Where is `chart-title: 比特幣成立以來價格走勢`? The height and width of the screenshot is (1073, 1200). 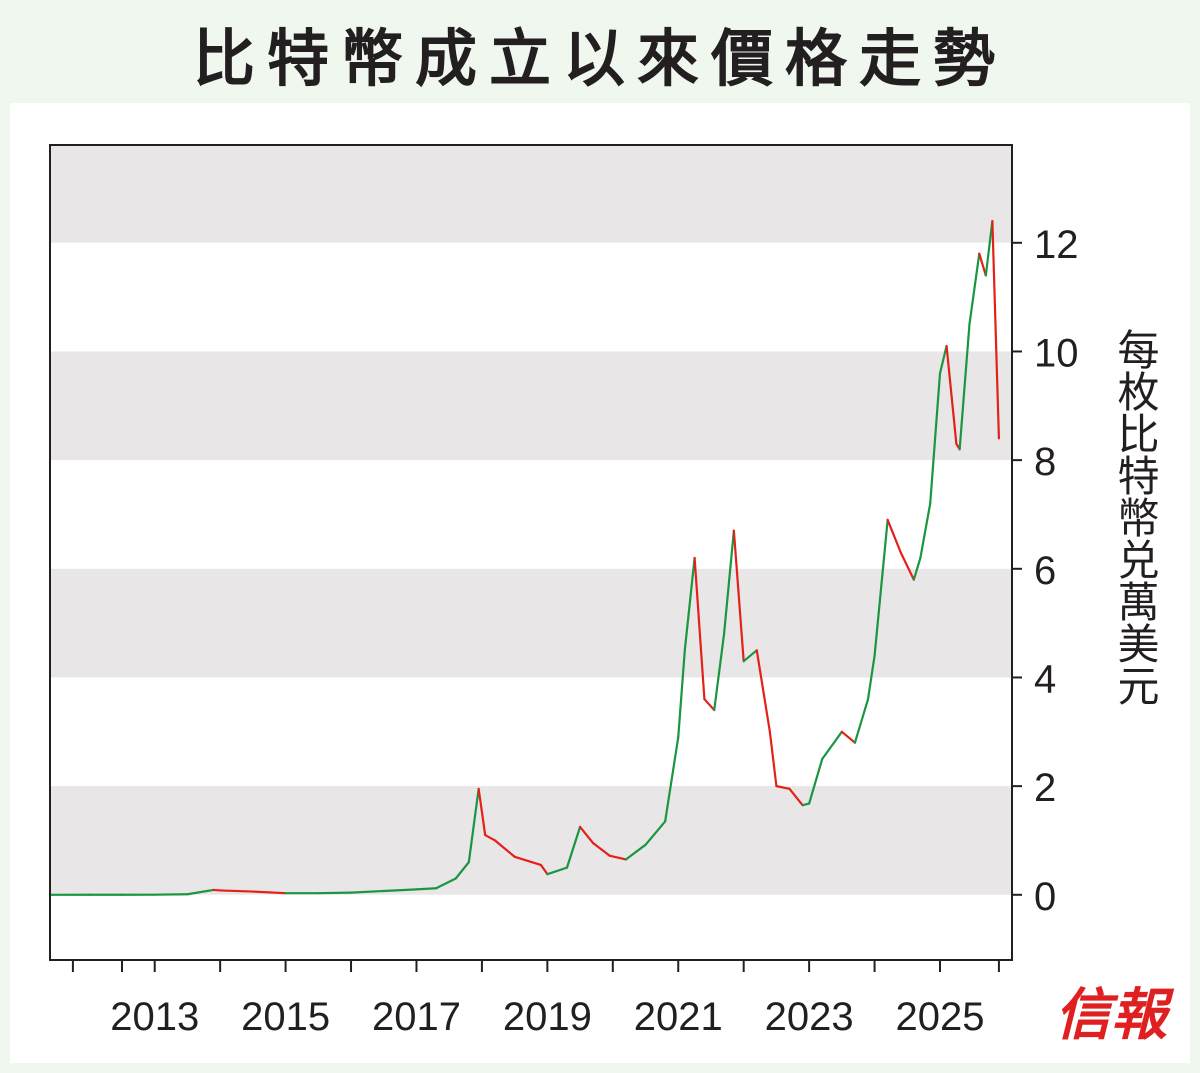
chart-title: 比特幣成立以來價格走勢 is located at coordinates (599, 58).